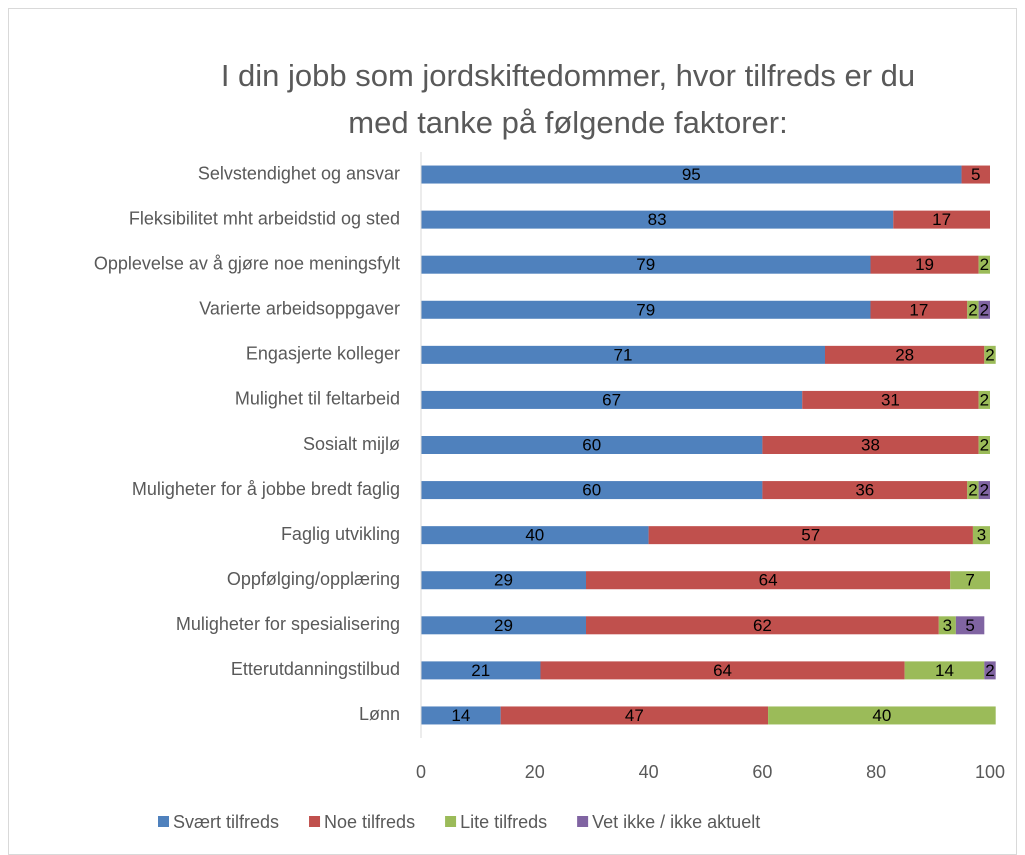 The height and width of the screenshot is (855, 1025). What do you see at coordinates (299, 173) in the screenshot?
I see `y-tick-label: Selvstendighet og ansvar` at bounding box center [299, 173].